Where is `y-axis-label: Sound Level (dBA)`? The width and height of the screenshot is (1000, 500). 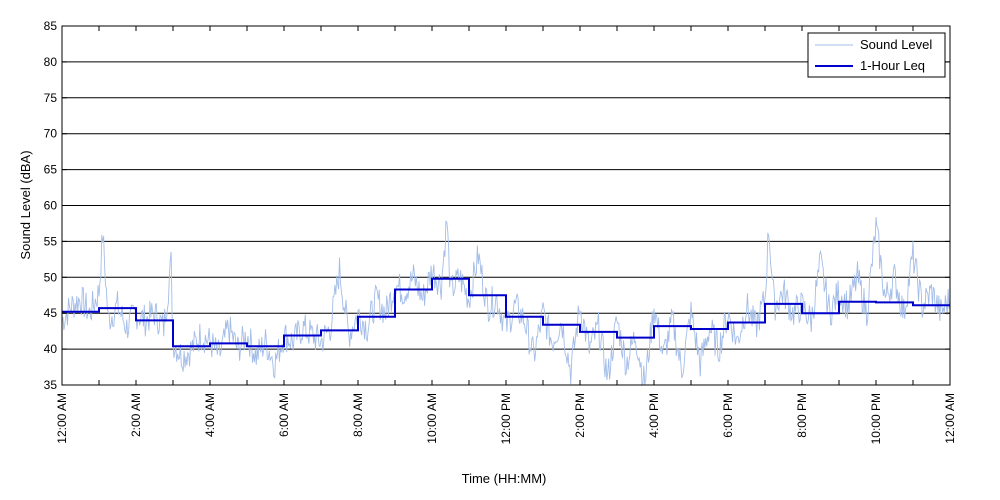
y-axis-label: Sound Level (dBA) is located at coordinates (25, 204).